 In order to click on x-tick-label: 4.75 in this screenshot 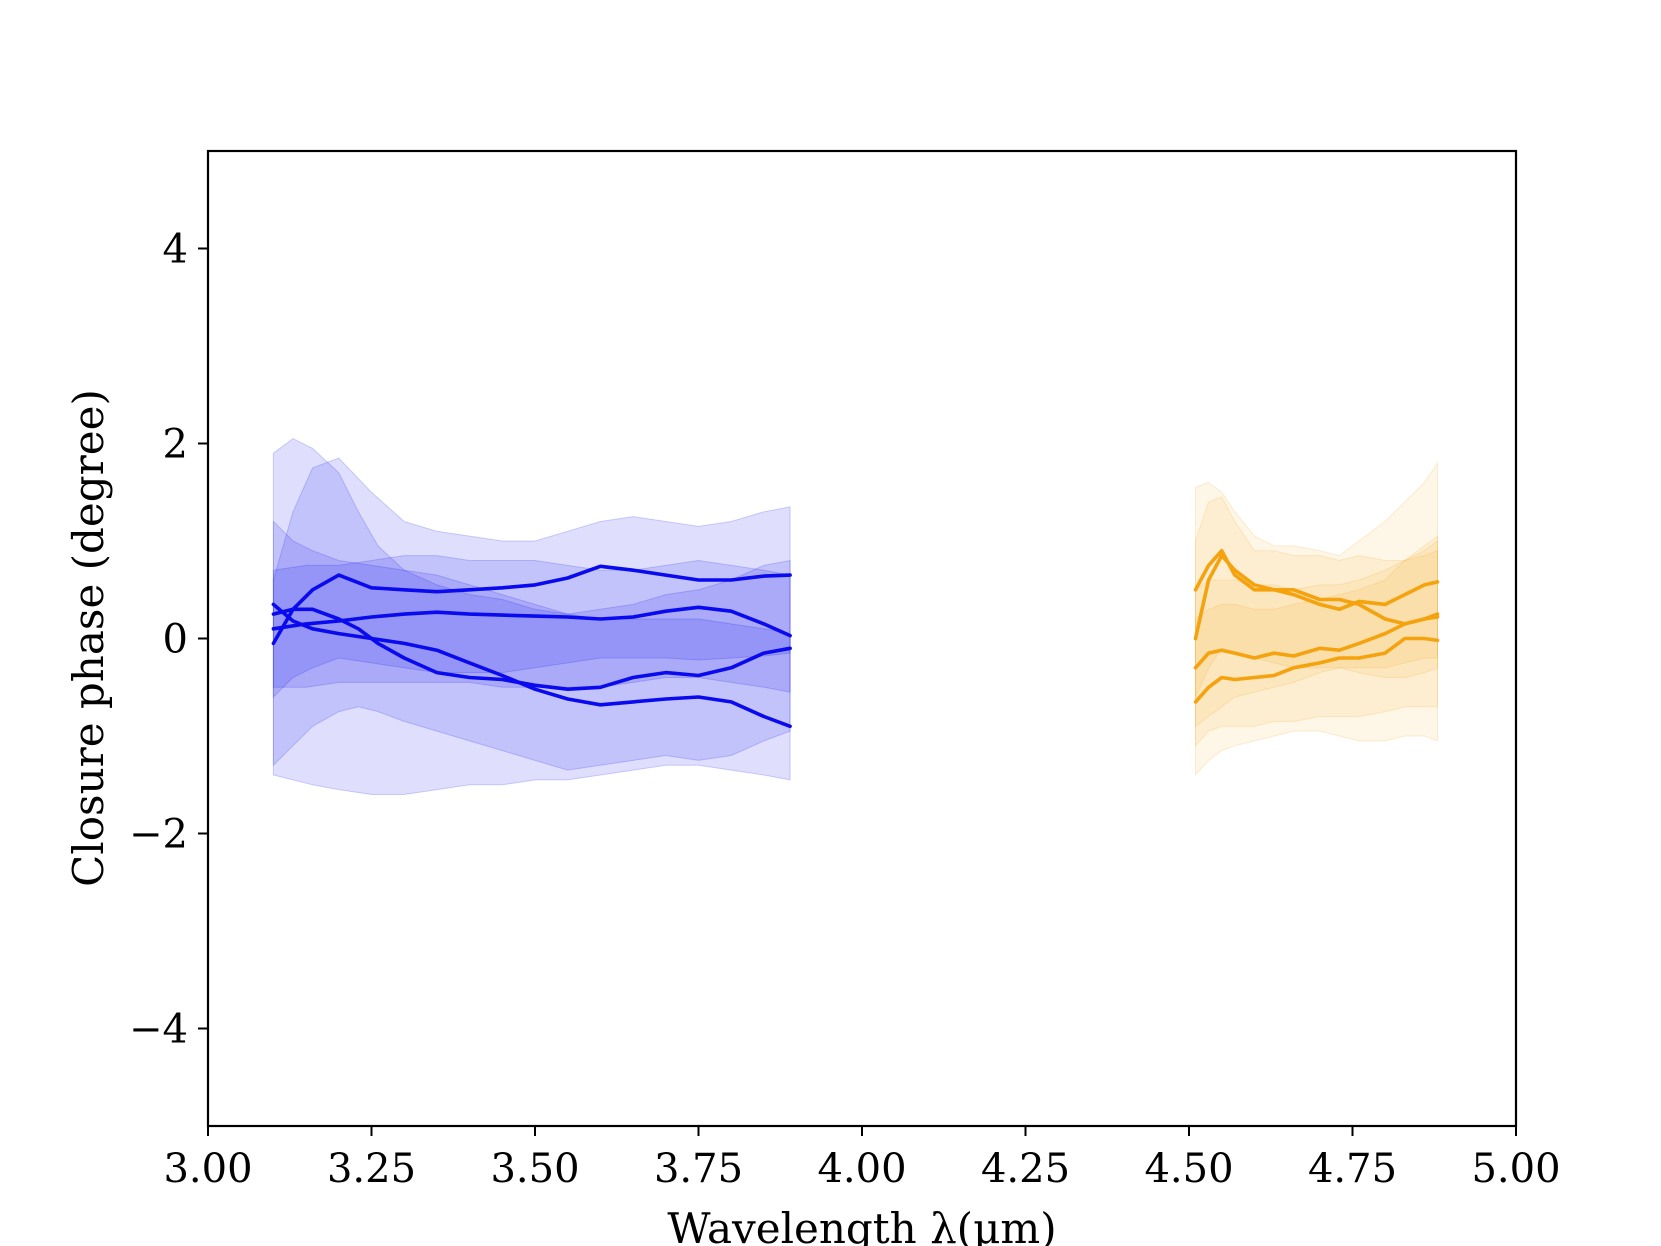, I will do `click(1352, 1169)`.